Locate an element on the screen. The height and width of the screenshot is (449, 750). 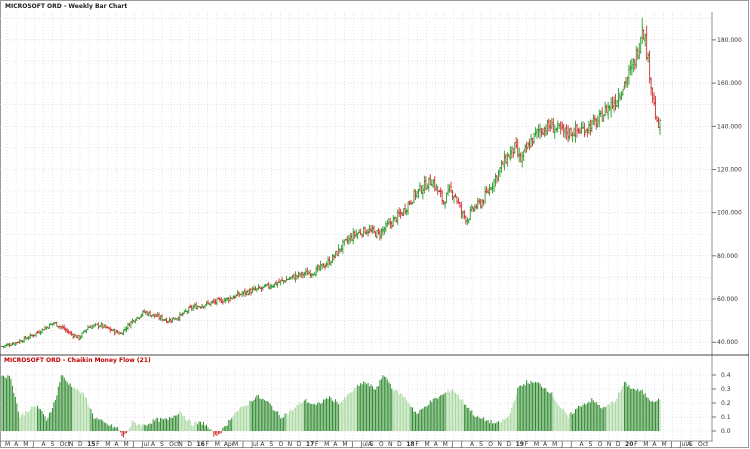
price-panel-title: MICROSOFT ORD - Weekly Bar Chart is located at coordinates (66, 6).